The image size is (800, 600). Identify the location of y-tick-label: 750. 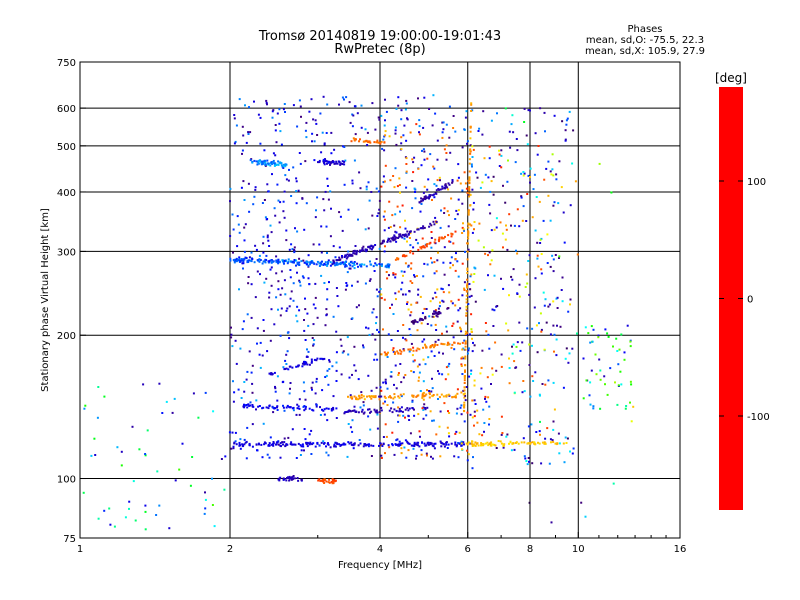
(66, 63).